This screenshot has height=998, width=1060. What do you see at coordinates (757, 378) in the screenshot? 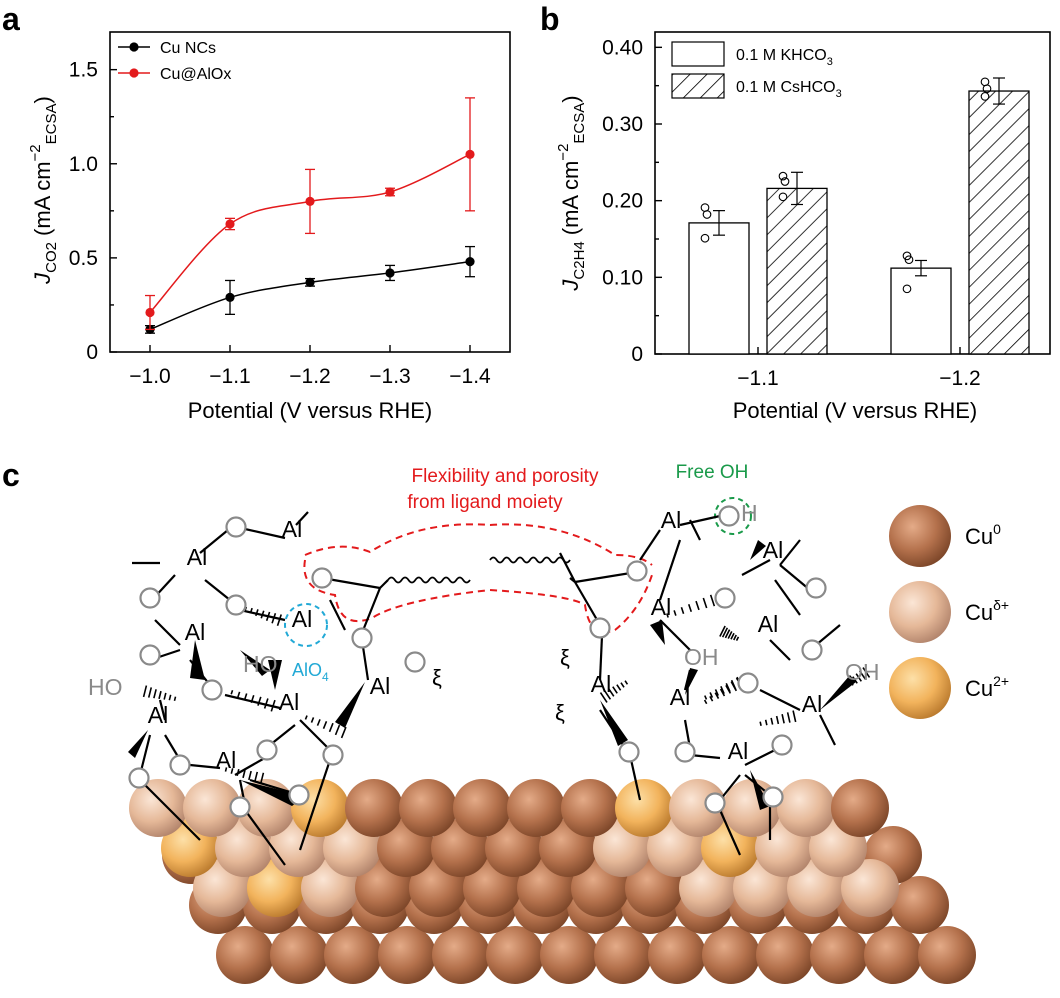
I see `chart-b-xtick-label: −1.1` at bounding box center [757, 378].